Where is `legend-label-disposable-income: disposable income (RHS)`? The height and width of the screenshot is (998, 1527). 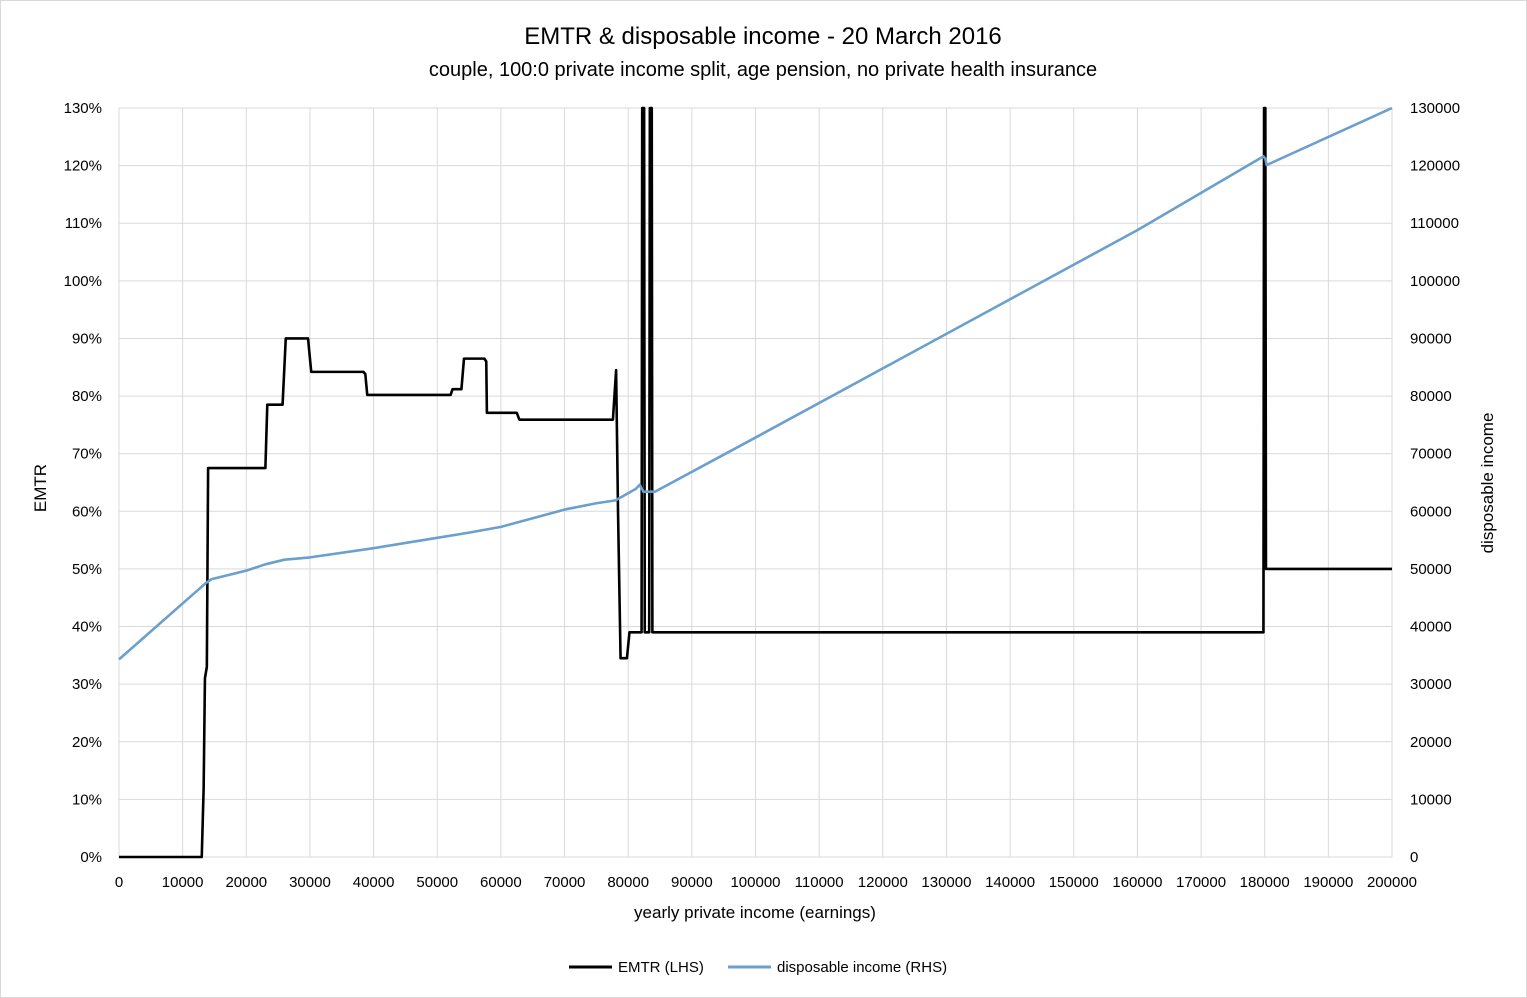 legend-label-disposable-income: disposable income (RHS) is located at coordinates (862, 967).